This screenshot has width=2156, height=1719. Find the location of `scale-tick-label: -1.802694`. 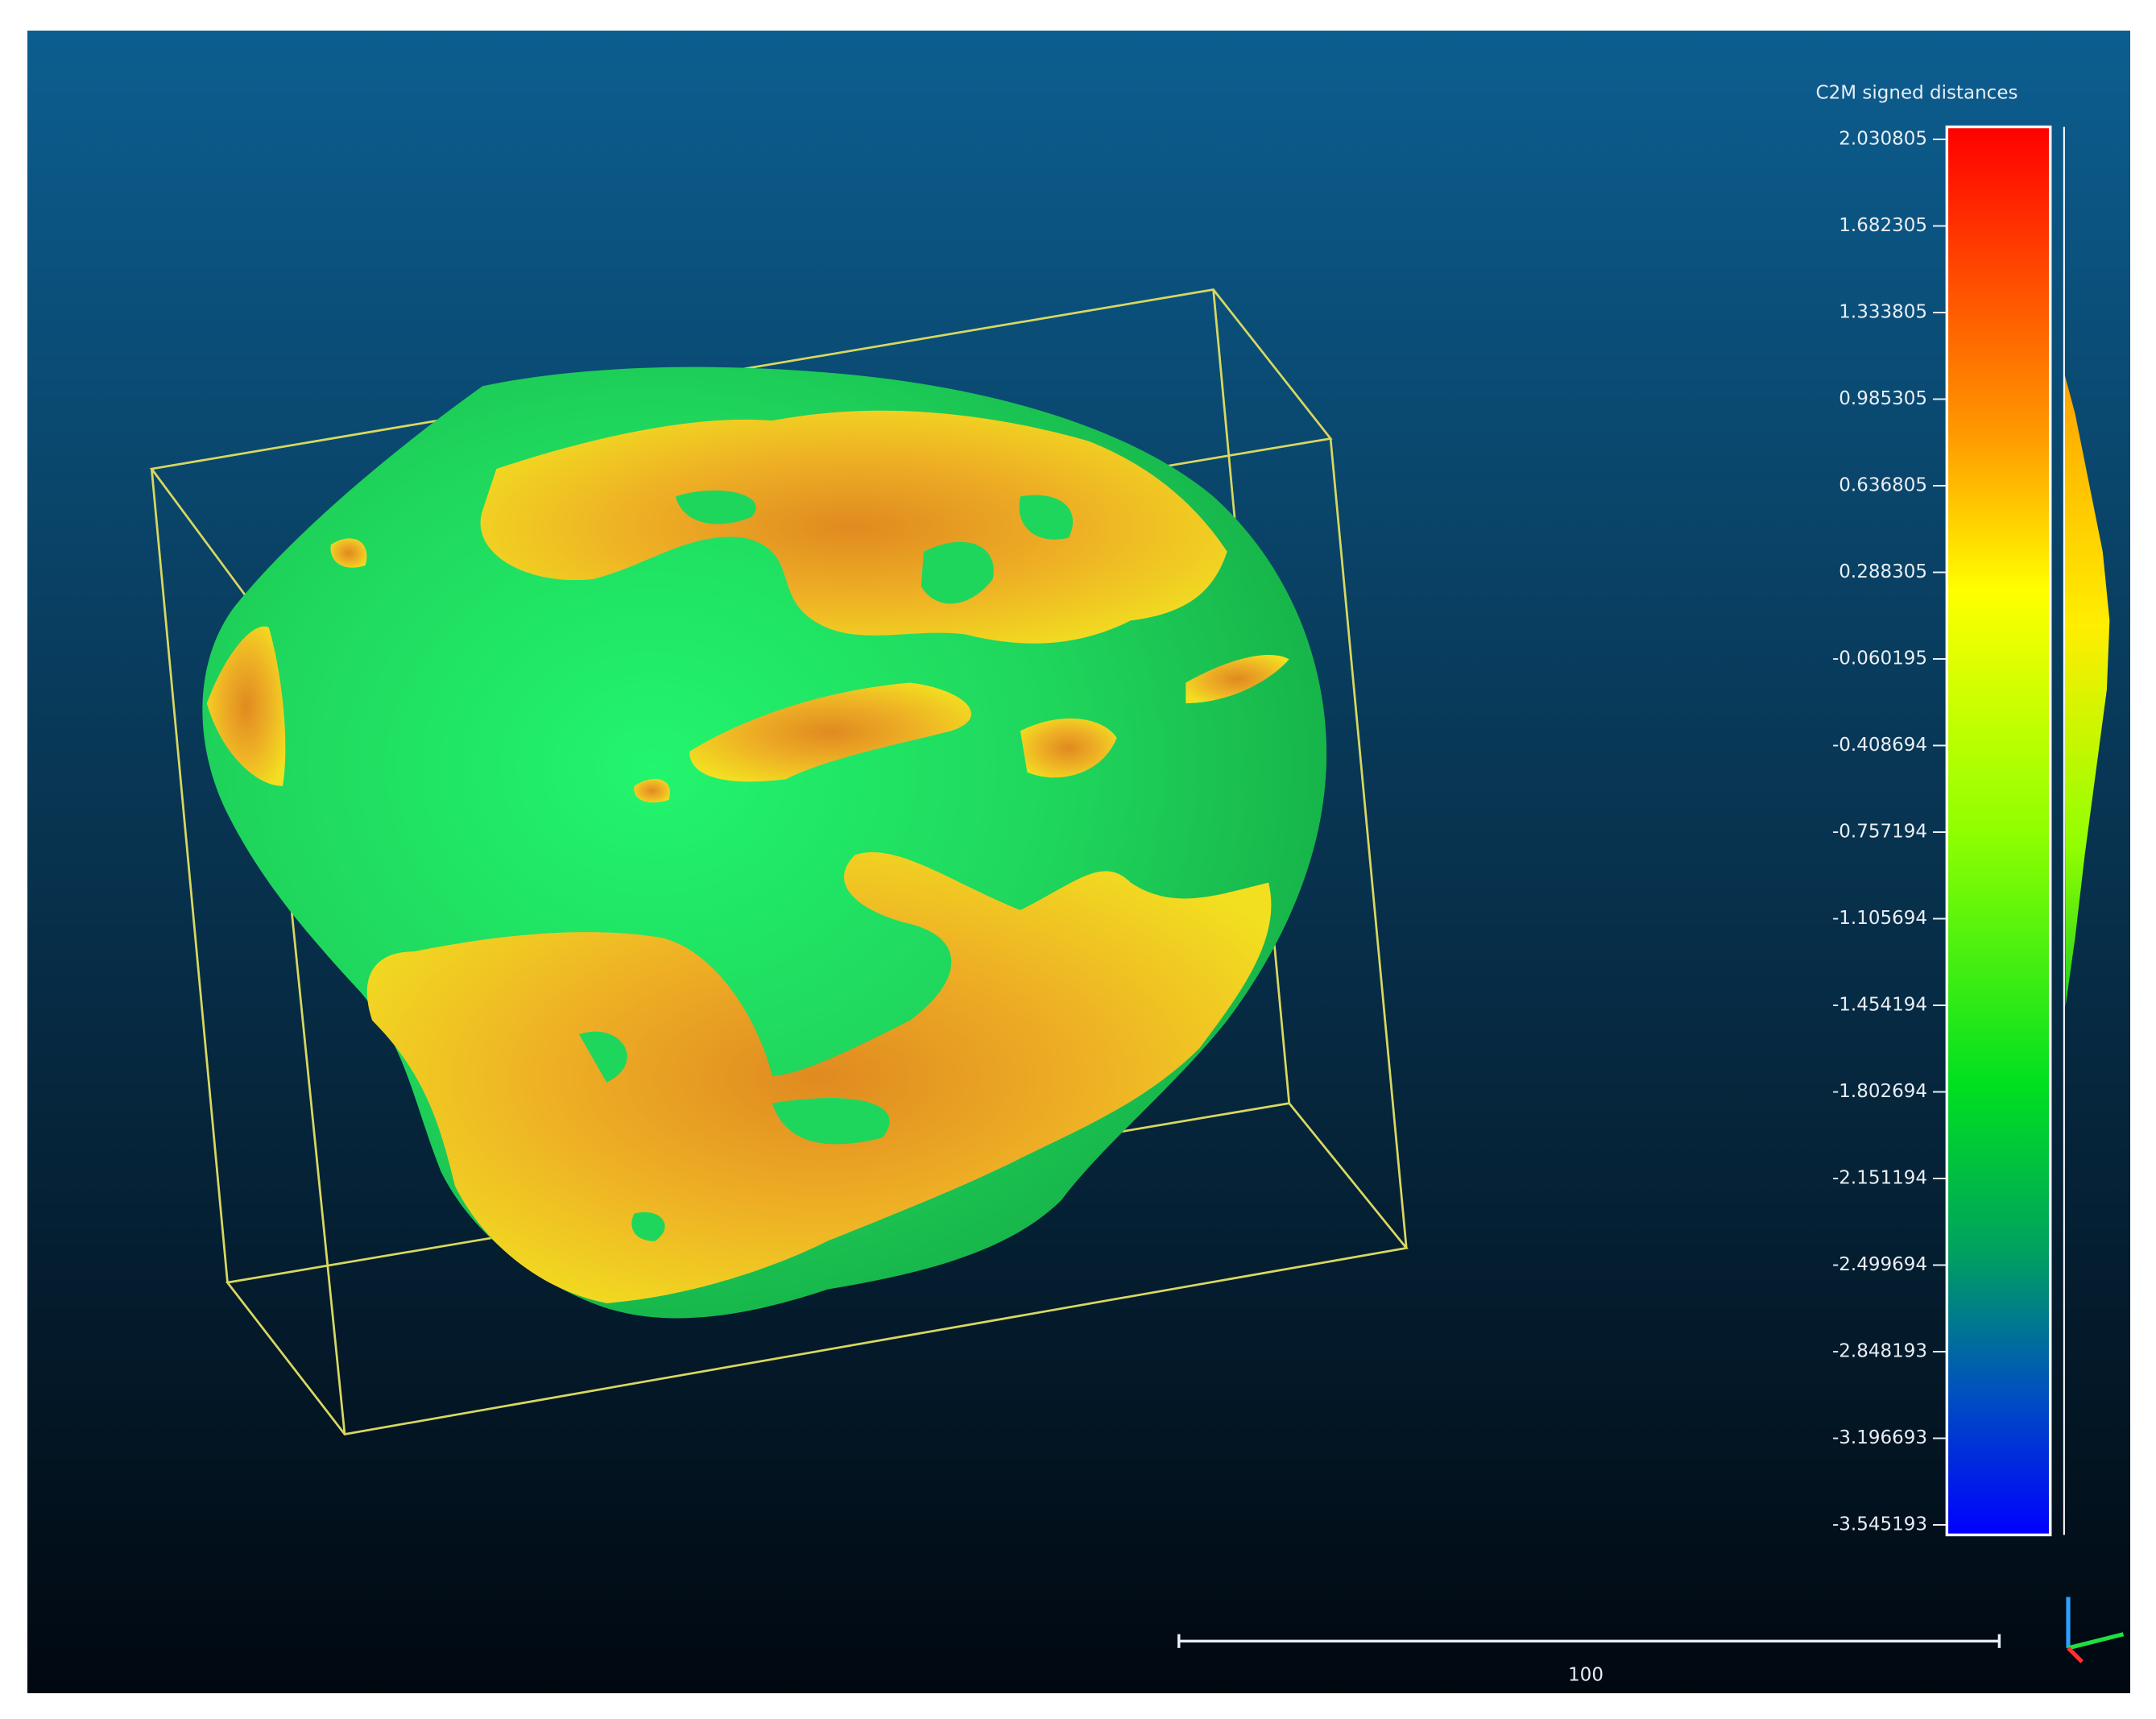

scale-tick-label: -1.802694 is located at coordinates (1879, 1091).